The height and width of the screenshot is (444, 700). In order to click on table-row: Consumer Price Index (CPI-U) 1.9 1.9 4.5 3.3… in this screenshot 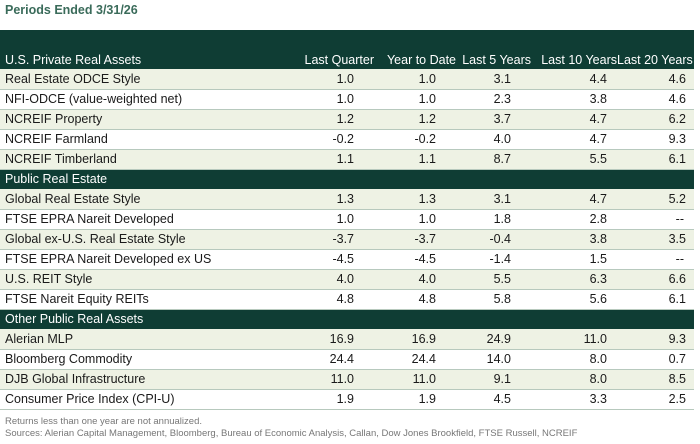, I will do `click(347, 399)`.